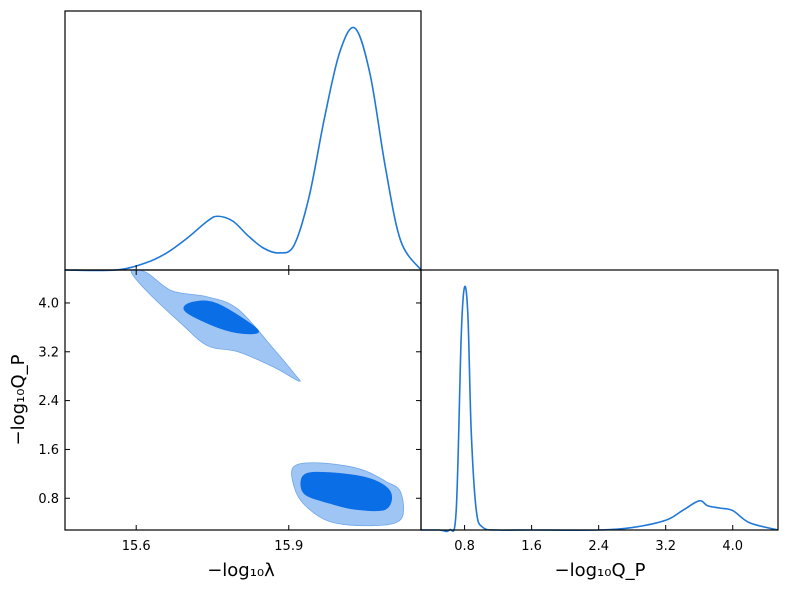  What do you see at coordinates (48, 352) in the screenshot?
I see `y-tick-label-1: 3.2` at bounding box center [48, 352].